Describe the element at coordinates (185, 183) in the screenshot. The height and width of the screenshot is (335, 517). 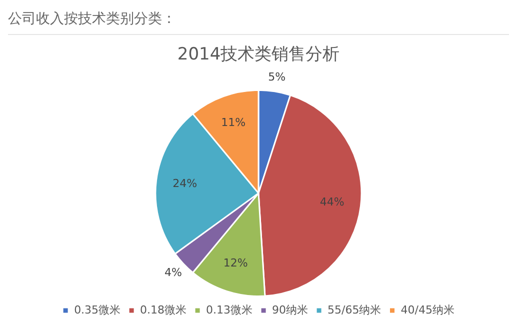
I see `data-label: 24%` at that location.